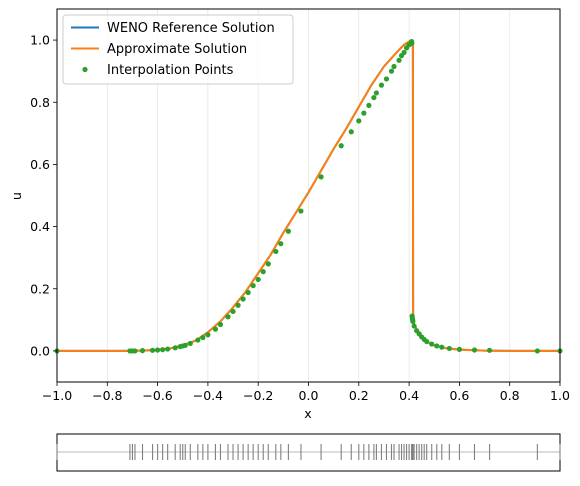 The width and height of the screenshot is (580, 486). What do you see at coordinates (359, 395) in the screenshot?
I see `x-tick-label-6: 0.2` at bounding box center [359, 395].